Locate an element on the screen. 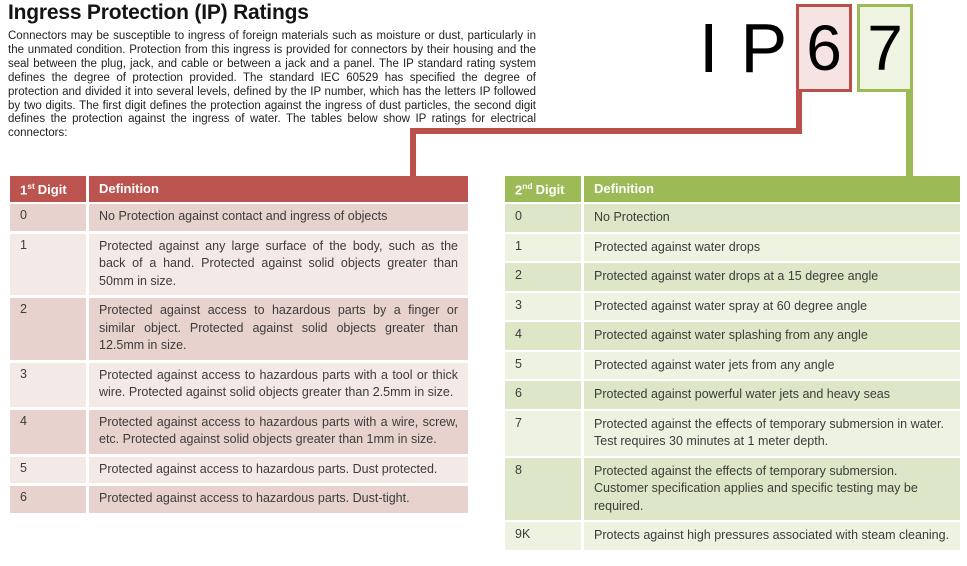  second-digit-table-header: 2nd Digit Definition is located at coordinates (732, 189).